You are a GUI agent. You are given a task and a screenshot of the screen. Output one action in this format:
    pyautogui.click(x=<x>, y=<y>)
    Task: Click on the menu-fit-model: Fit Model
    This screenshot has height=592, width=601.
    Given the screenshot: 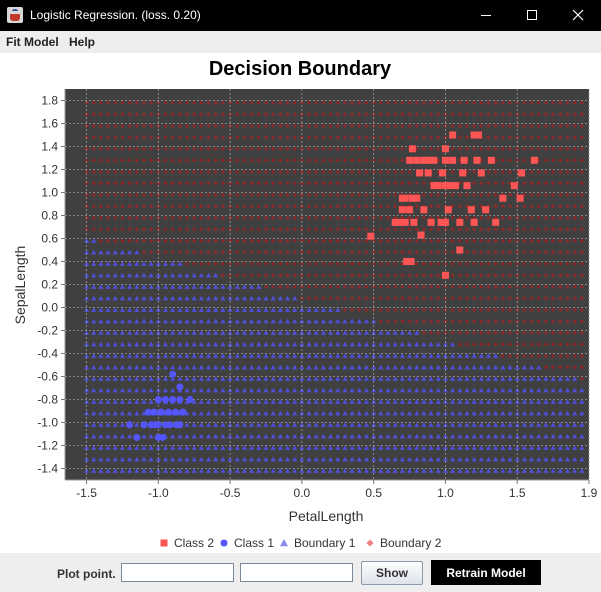 What is the action you would take?
    pyautogui.click(x=32, y=42)
    